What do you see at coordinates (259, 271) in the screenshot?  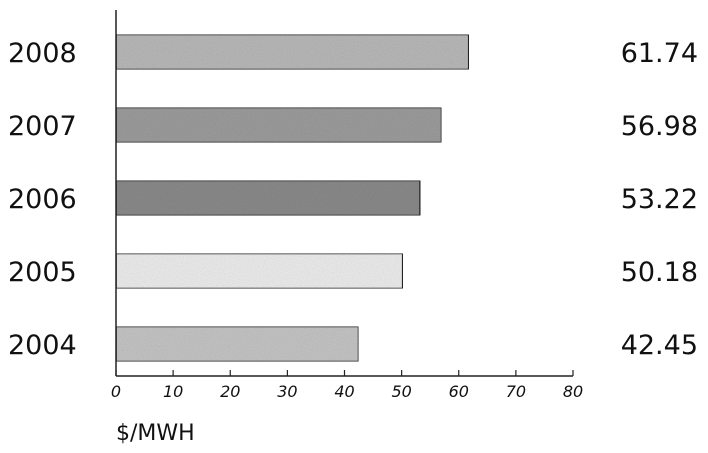 I see `bar-2005` at bounding box center [259, 271].